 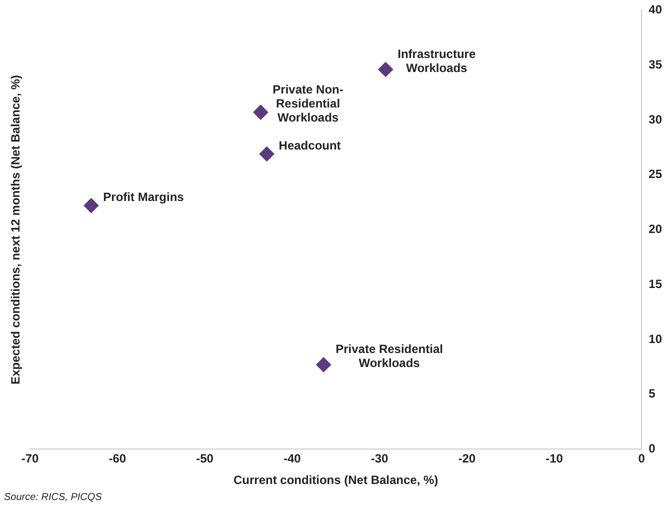 What do you see at coordinates (15, 229) in the screenshot?
I see `y-axis-title: Expected conditions, next 12 months (Net Balance, %)` at bounding box center [15, 229].